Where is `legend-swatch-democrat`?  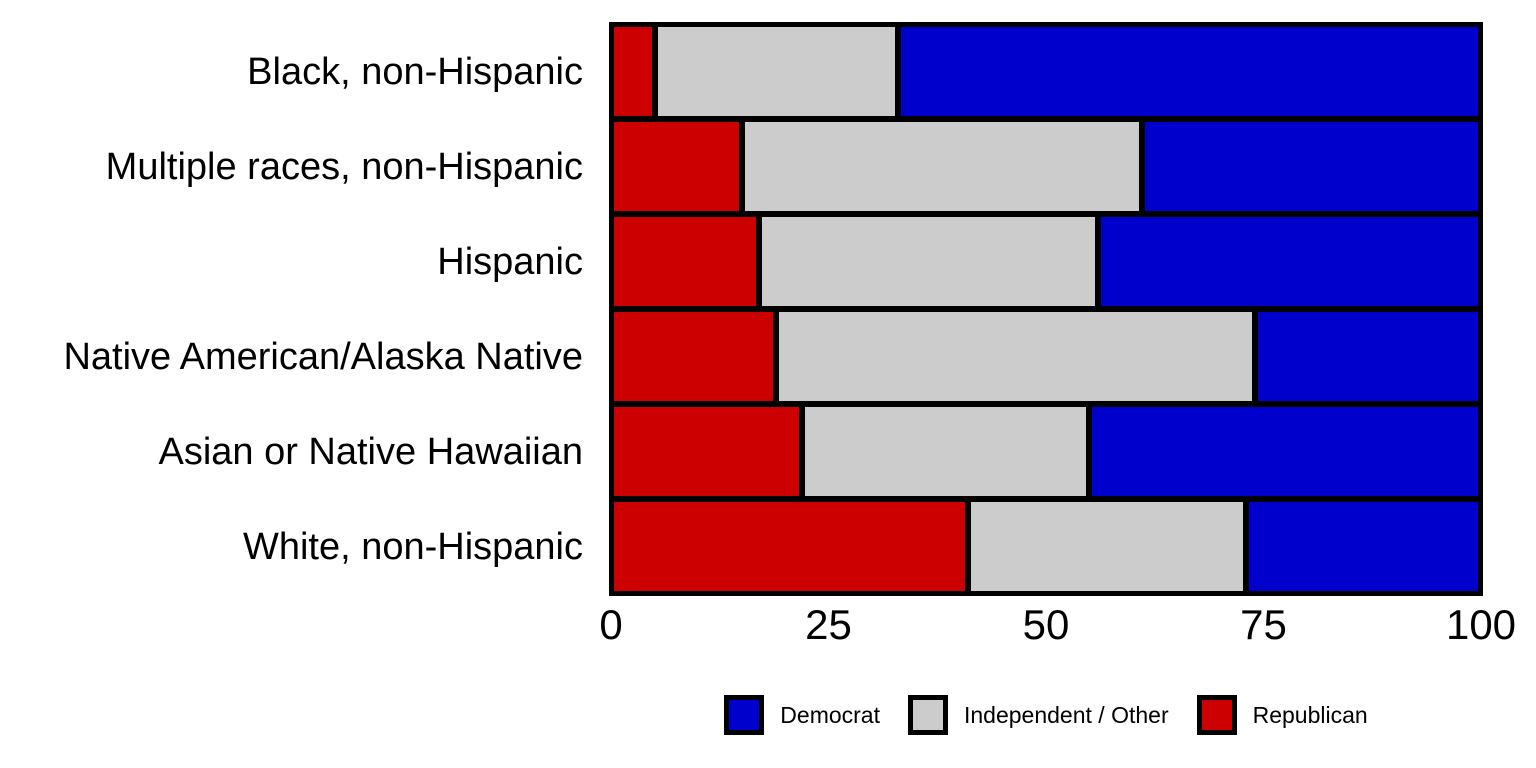 legend-swatch-democrat is located at coordinates (744, 715).